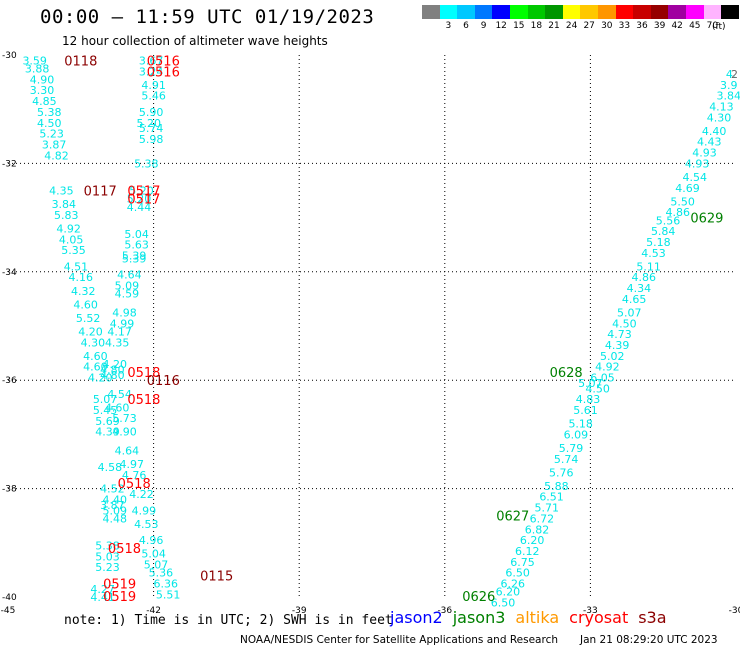 This screenshot has width=740, height=650. Describe the element at coordinates (719, 117) in the screenshot. I see `wave-height-value: 4.30` at that location.